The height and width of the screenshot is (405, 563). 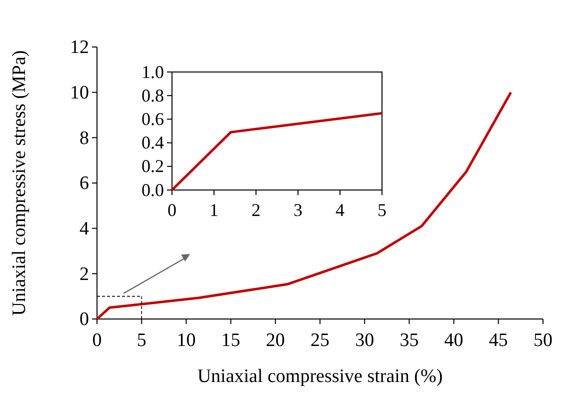 I want to click on x-tick-label: 50, so click(x=543, y=340).